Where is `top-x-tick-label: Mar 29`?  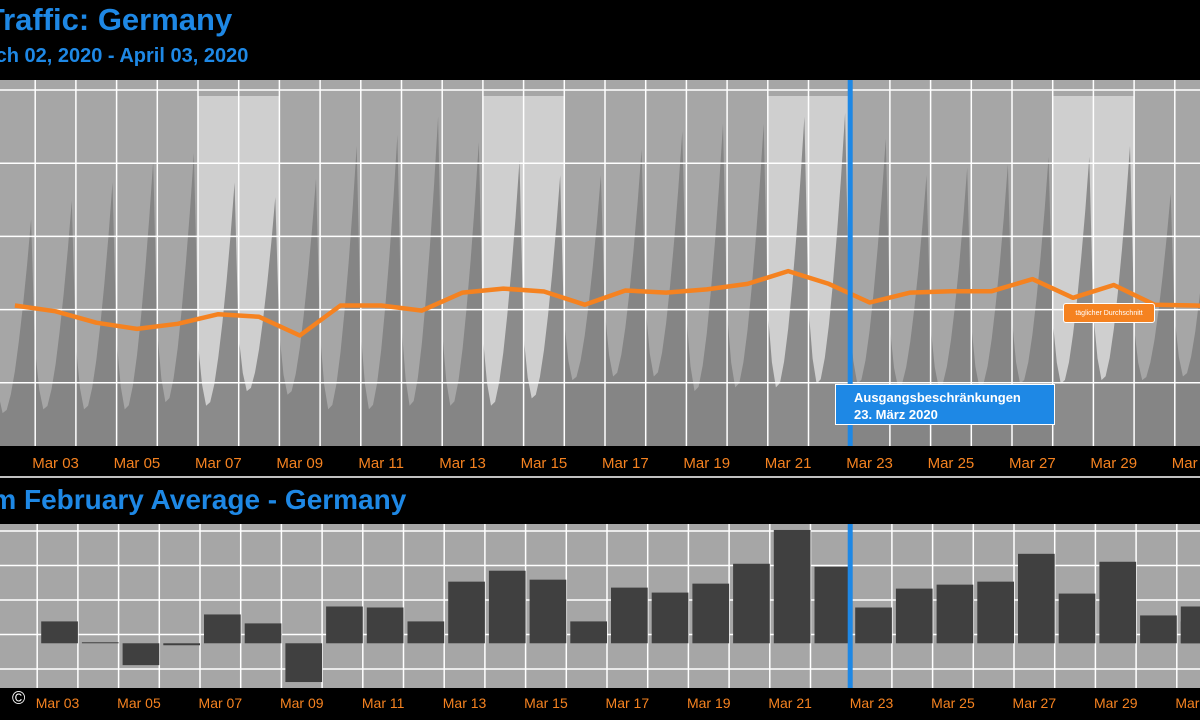 top-x-tick-label: Mar 29 is located at coordinates (1113, 463).